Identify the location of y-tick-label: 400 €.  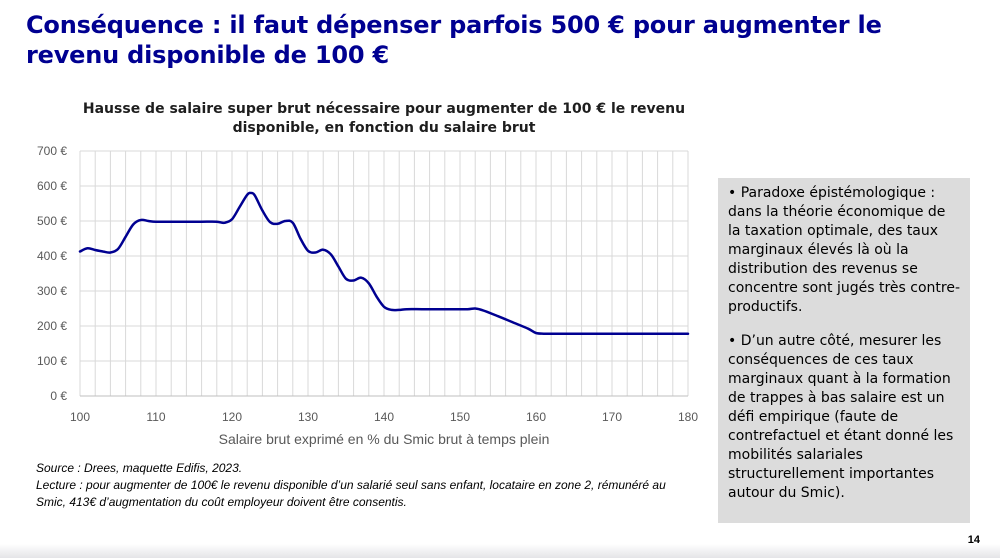
(52, 256).